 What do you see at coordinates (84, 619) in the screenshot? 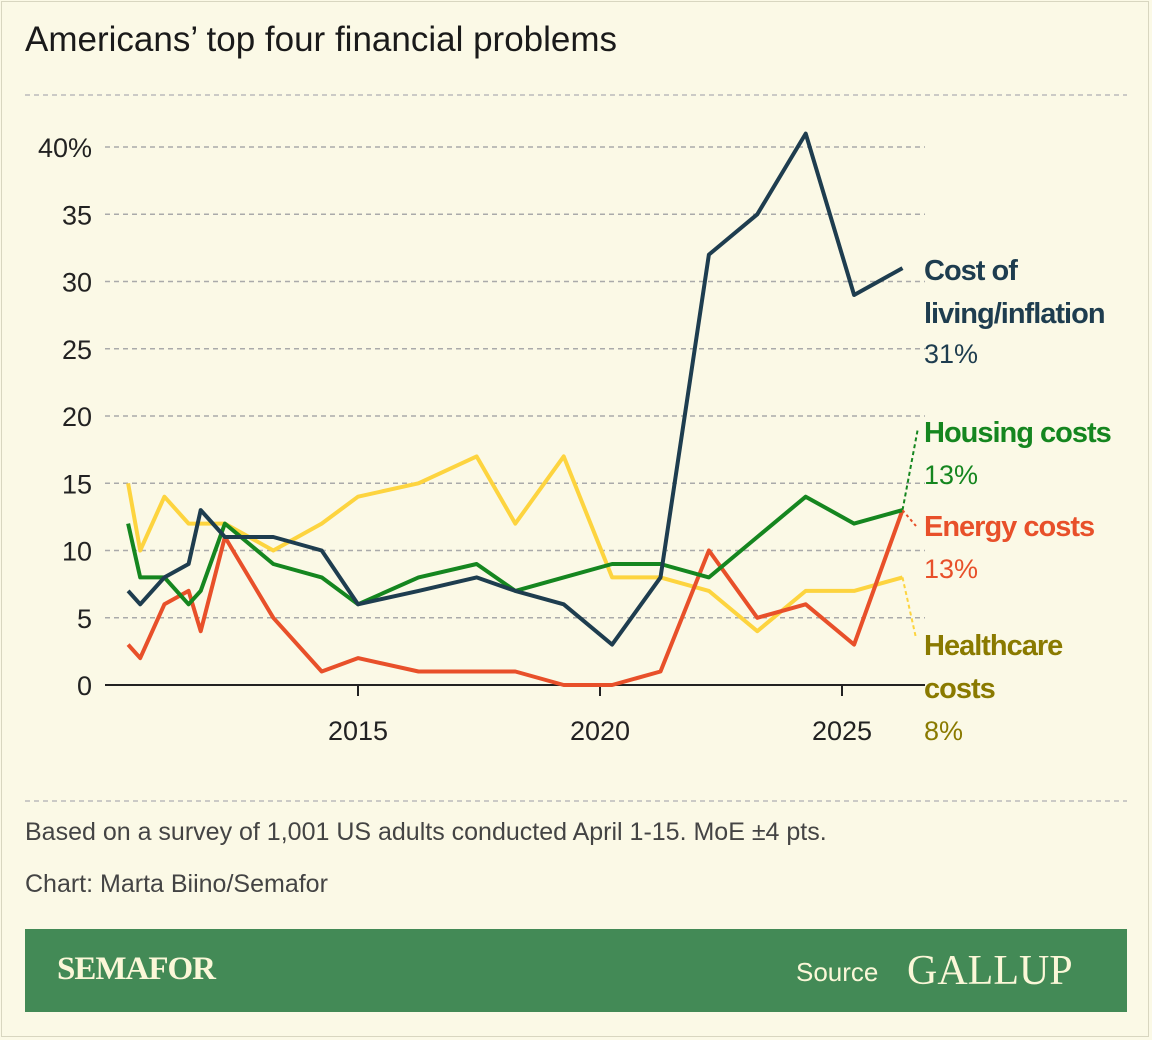
I see `y-tick-label: 5` at bounding box center [84, 619].